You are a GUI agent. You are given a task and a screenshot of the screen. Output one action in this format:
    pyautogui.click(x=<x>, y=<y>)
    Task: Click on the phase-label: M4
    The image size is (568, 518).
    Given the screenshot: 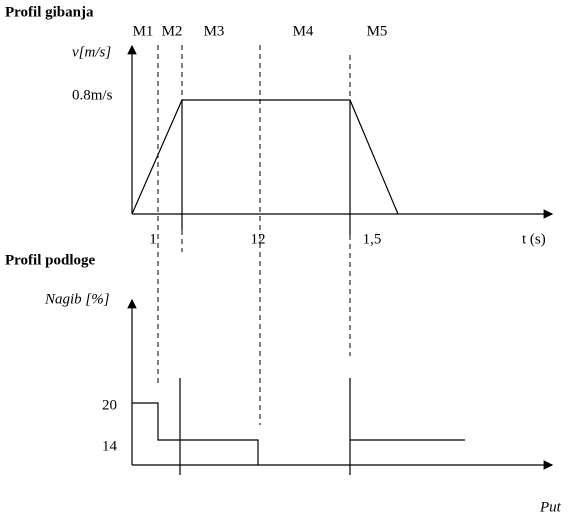 What is the action you would take?
    pyautogui.click(x=303, y=31)
    